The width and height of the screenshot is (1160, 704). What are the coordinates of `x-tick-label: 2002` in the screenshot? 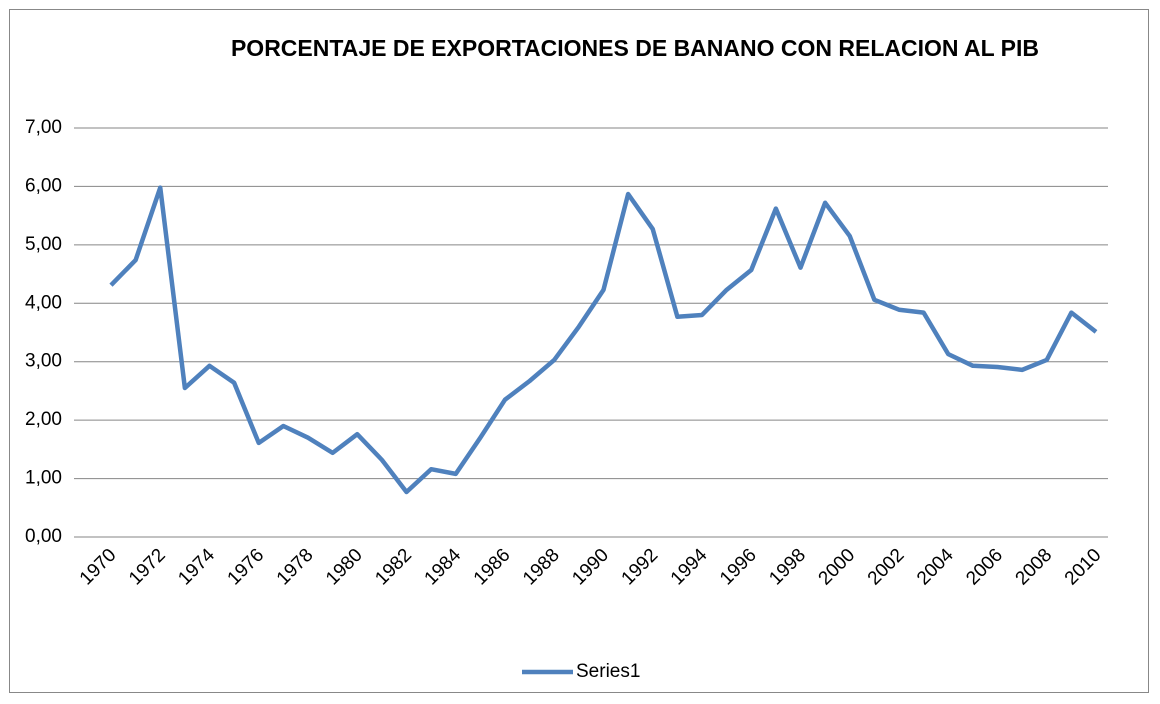 It's located at (886, 567).